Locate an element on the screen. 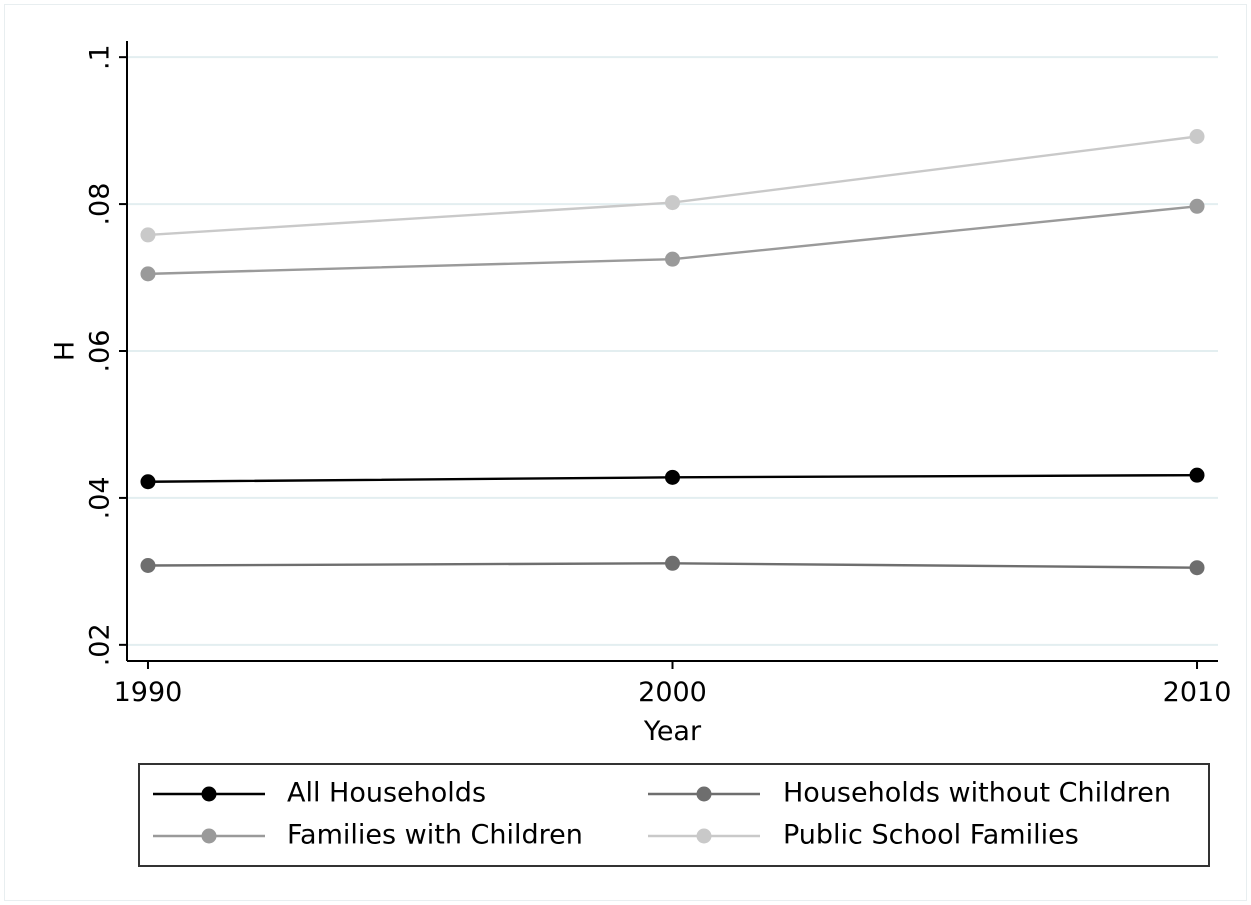  y-tick-label: .02 is located at coordinates (100, 644).